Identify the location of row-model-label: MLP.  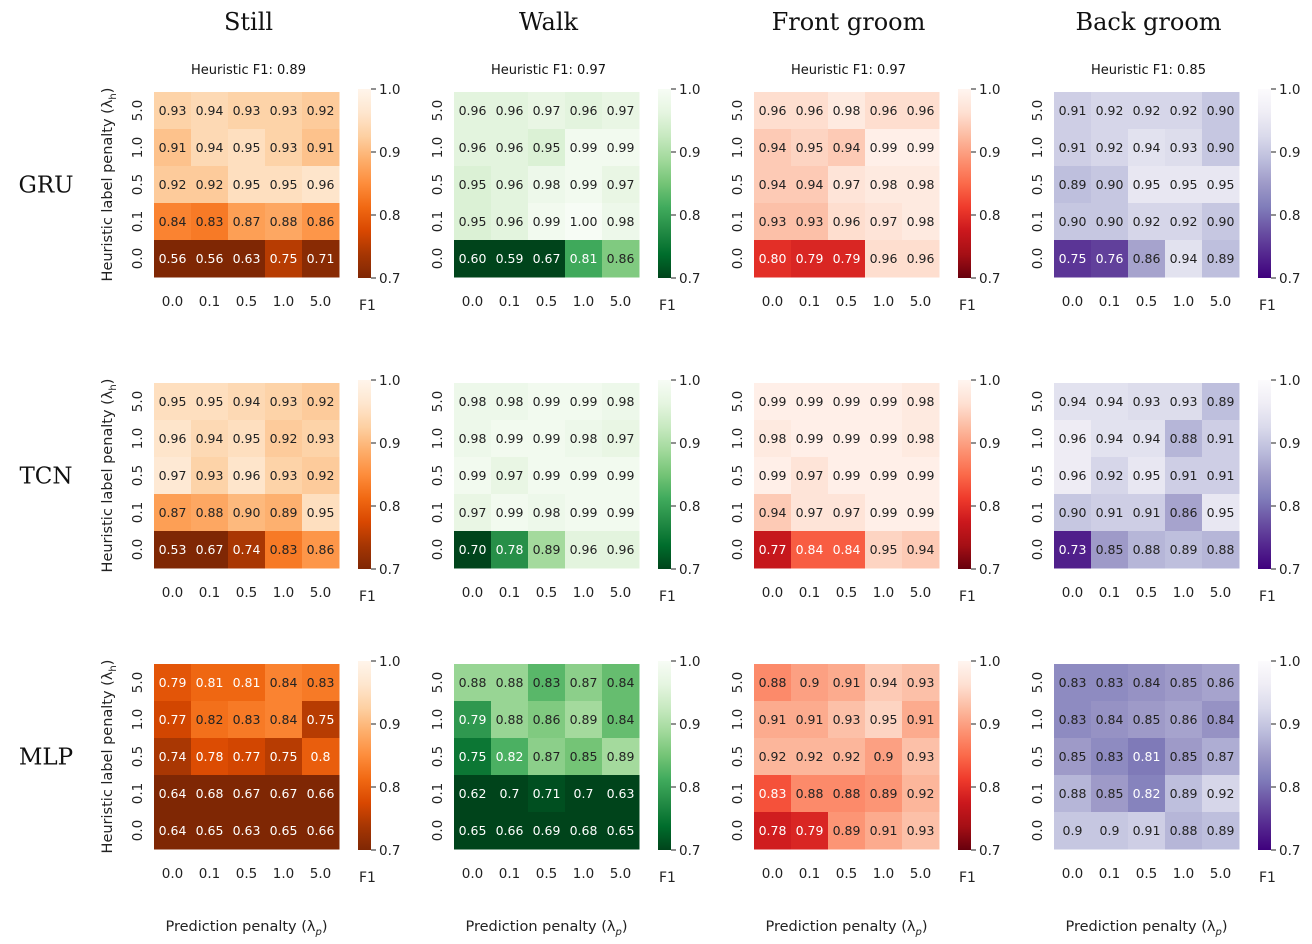
(46, 758).